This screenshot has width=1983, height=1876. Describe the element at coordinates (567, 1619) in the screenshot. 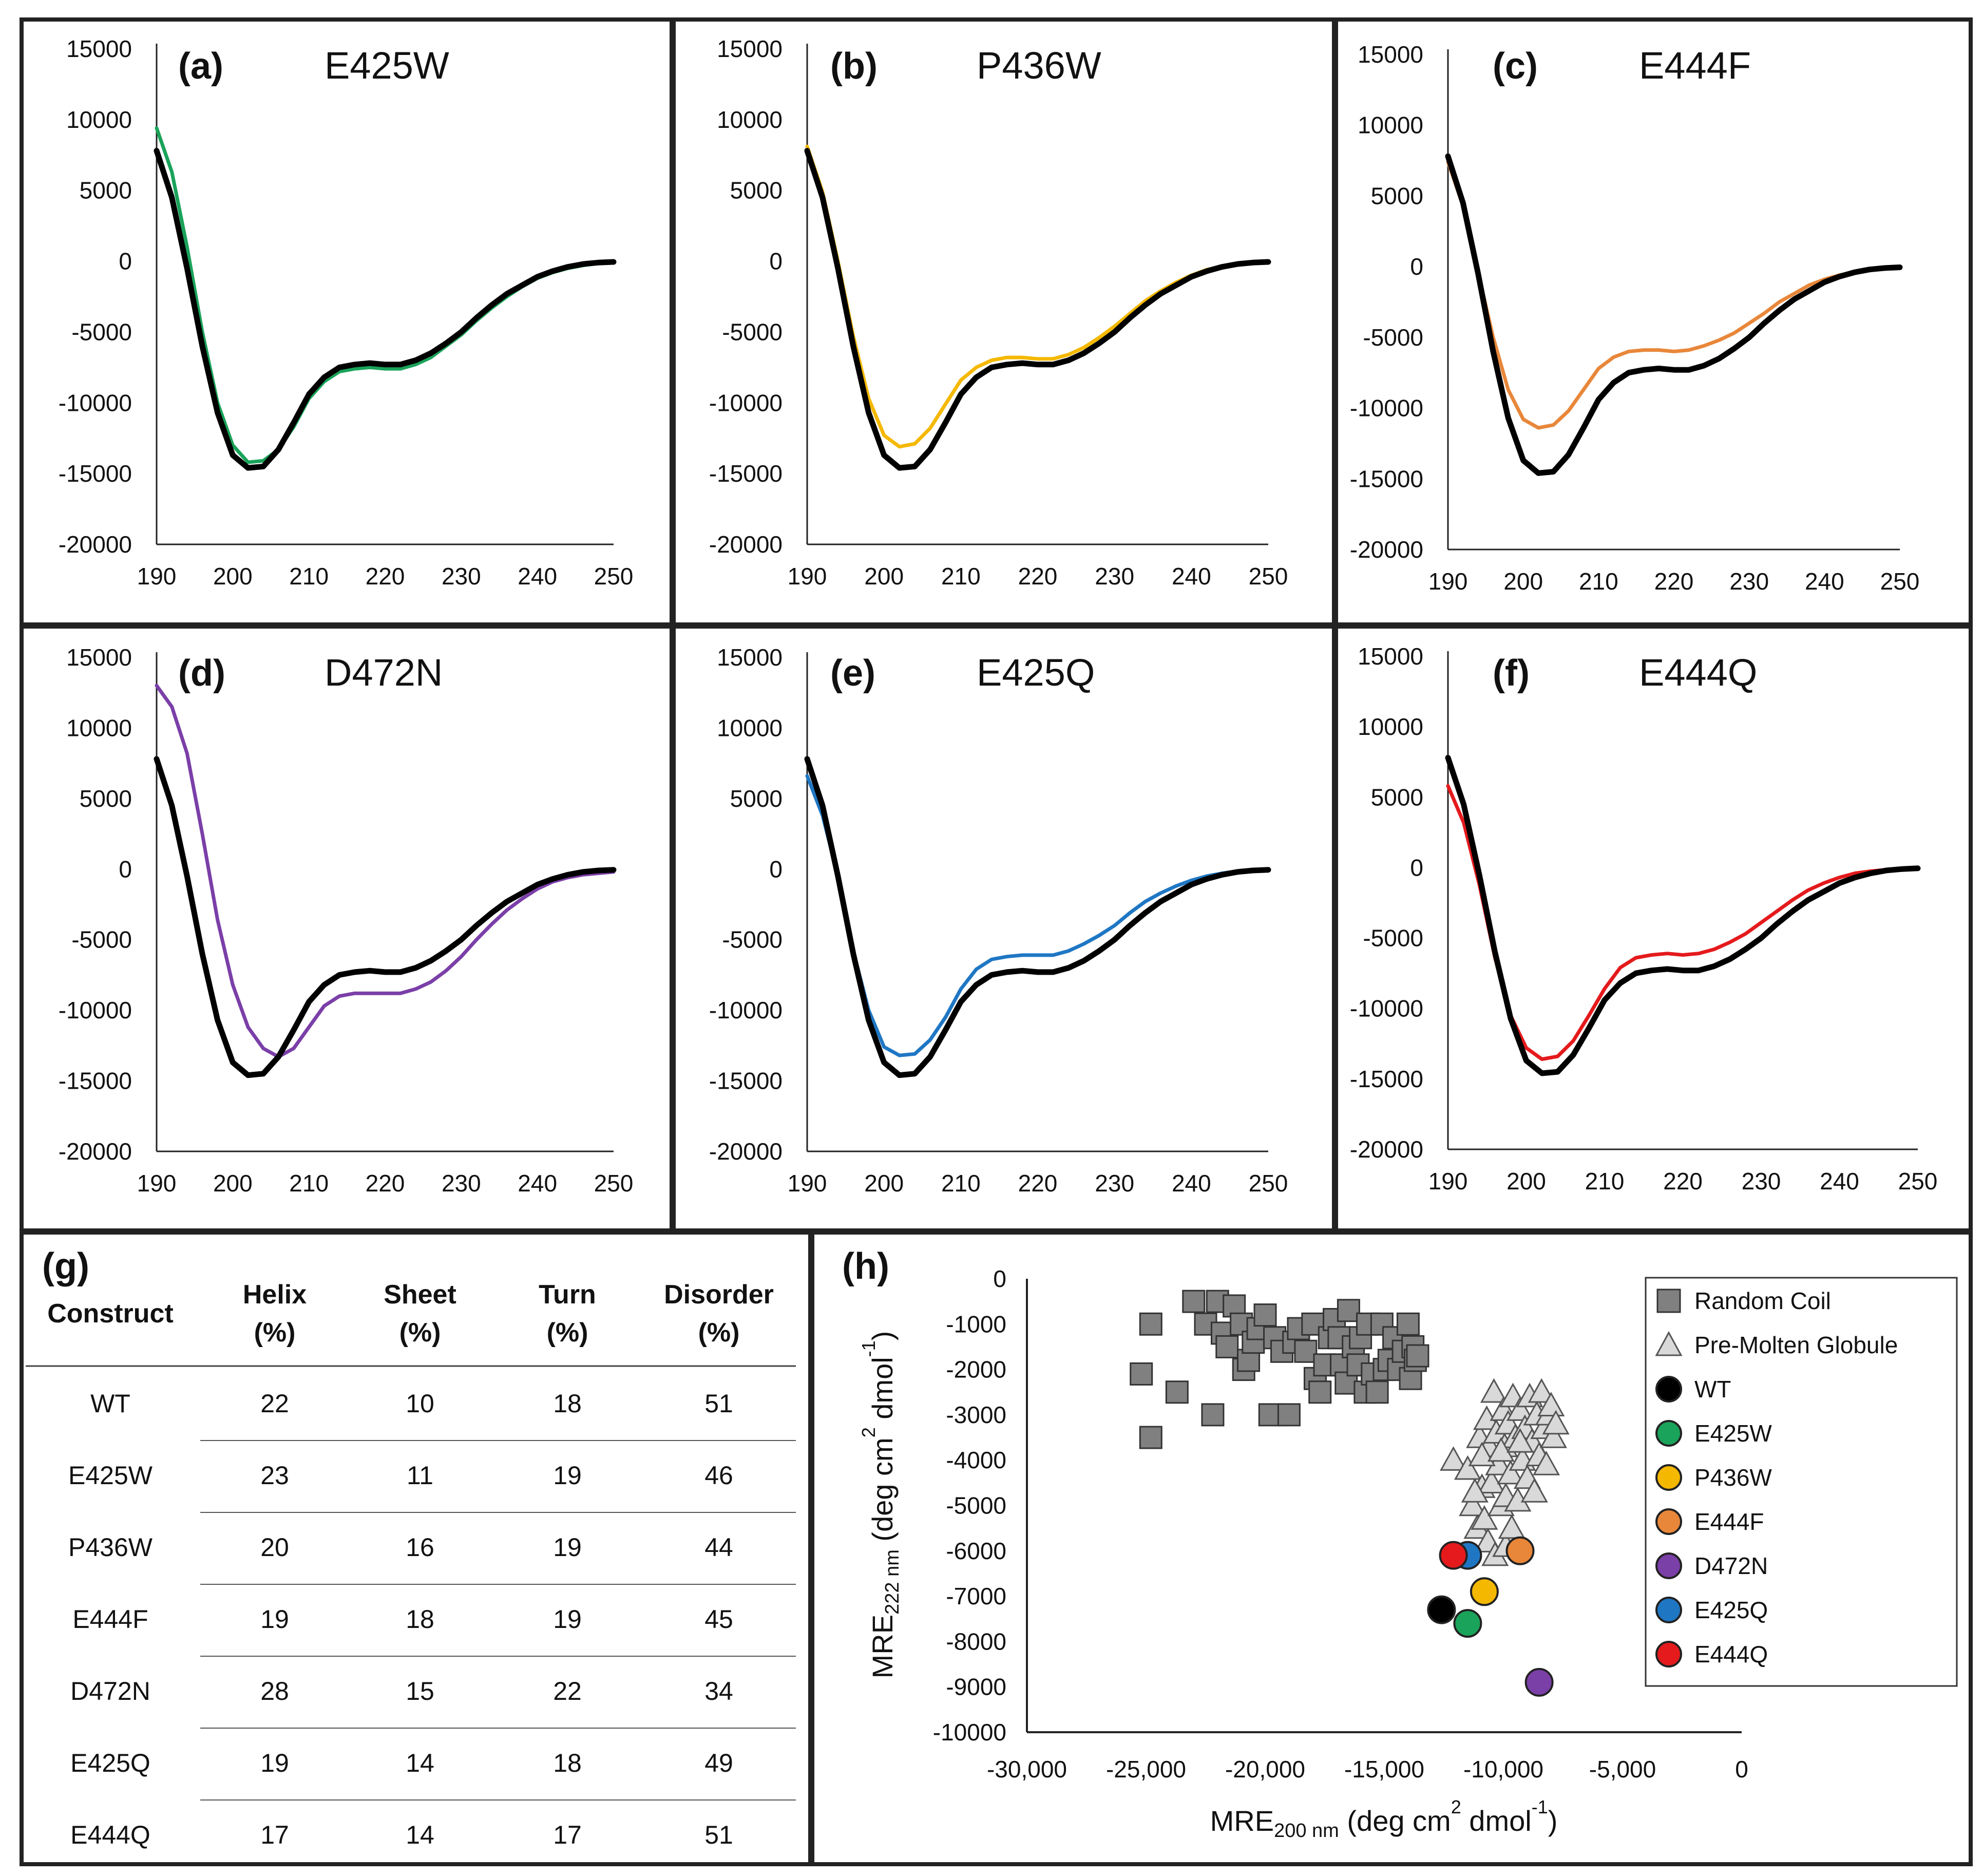

I see `table-value-cell: 19` at that location.